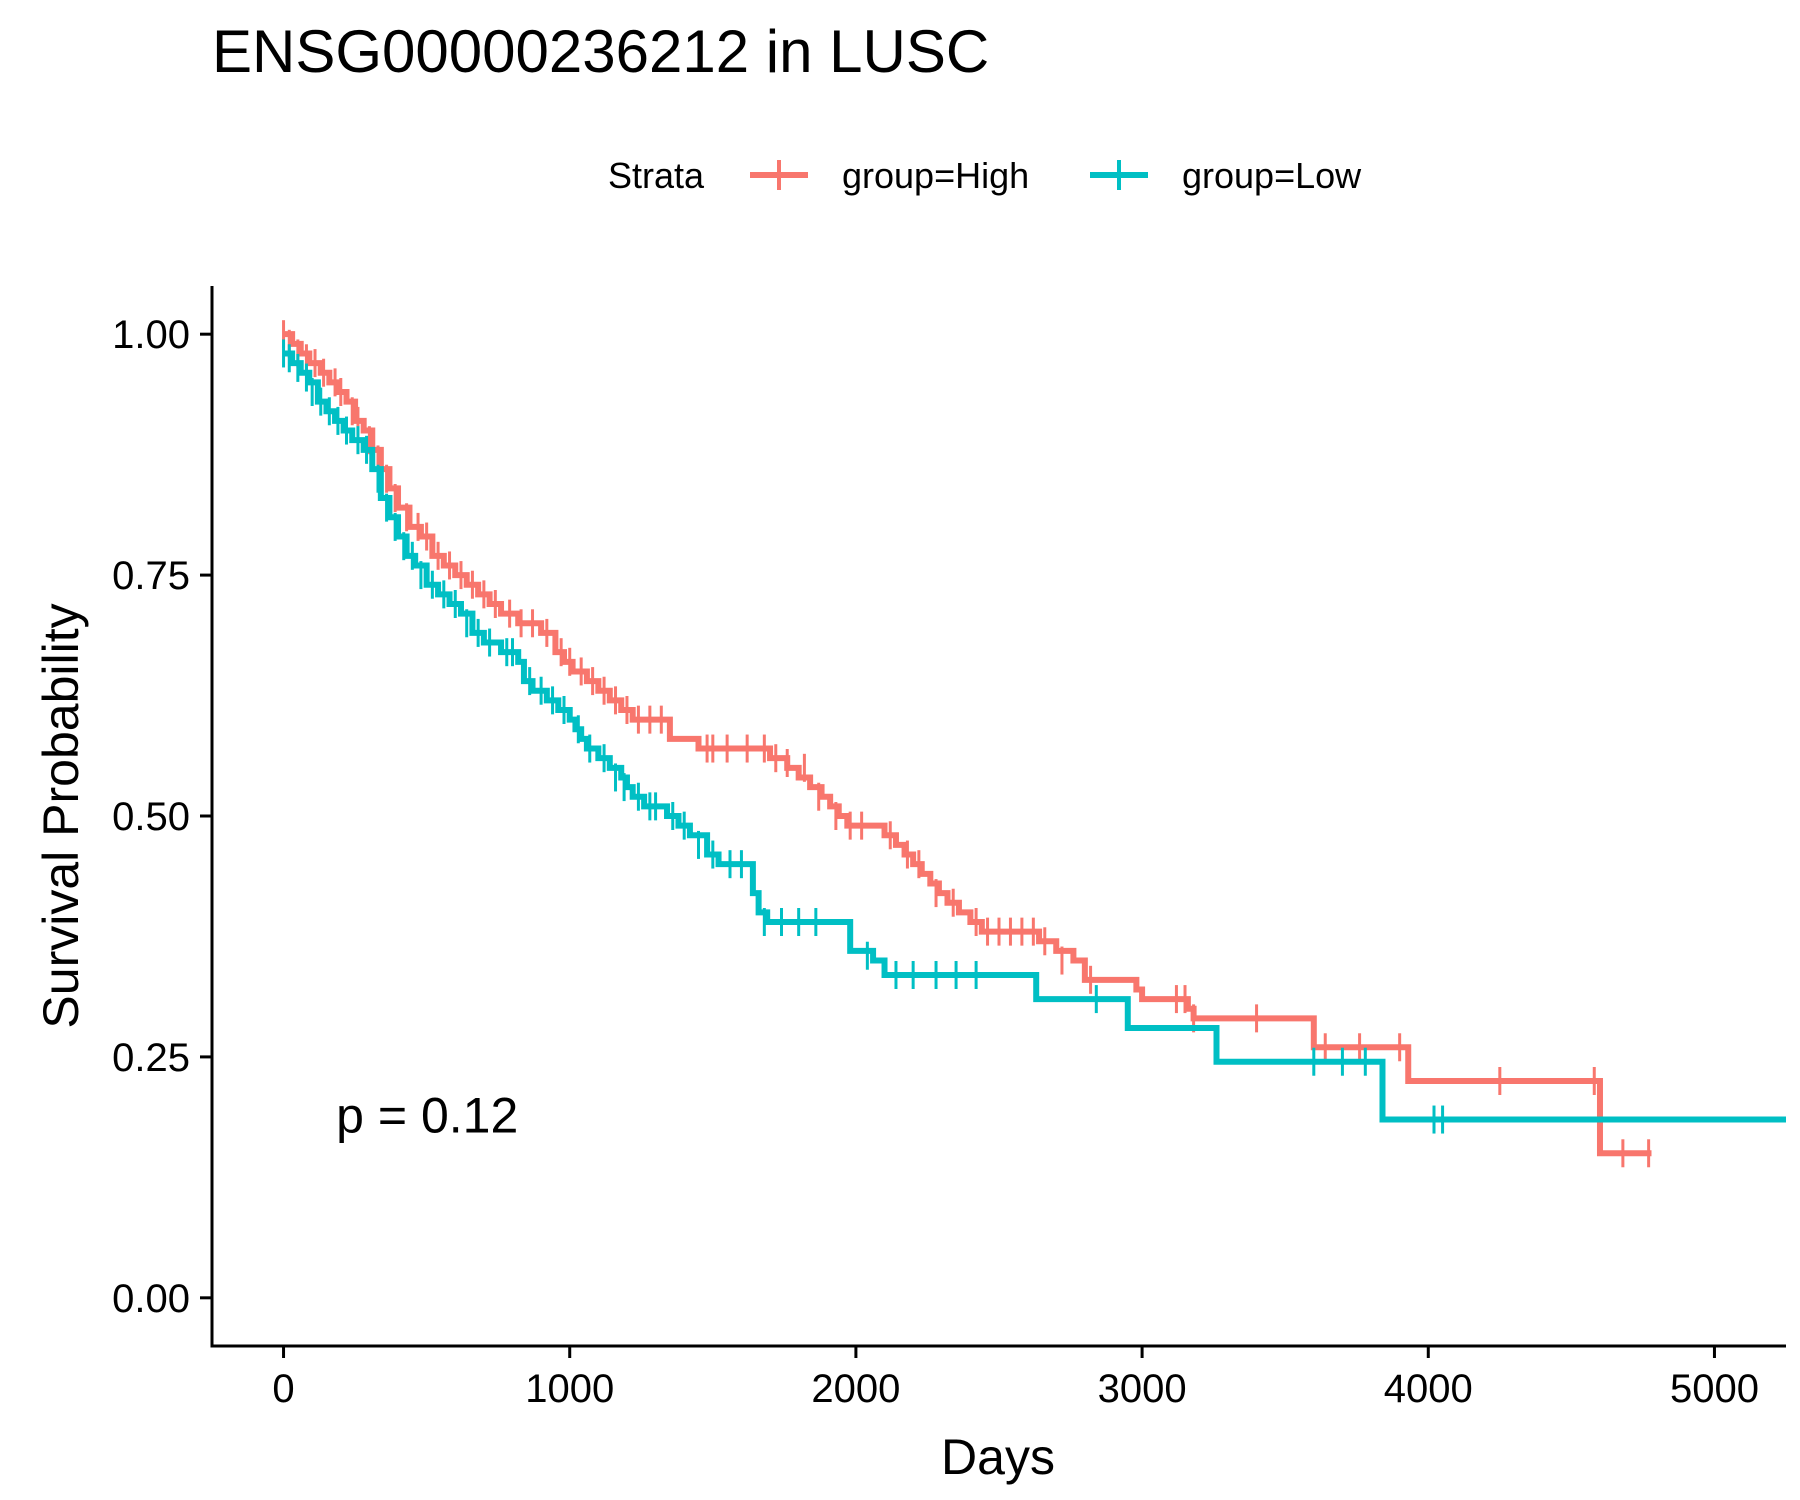  Describe the element at coordinates (151, 335) in the screenshot. I see `y-tick-label: 1.00` at that location.